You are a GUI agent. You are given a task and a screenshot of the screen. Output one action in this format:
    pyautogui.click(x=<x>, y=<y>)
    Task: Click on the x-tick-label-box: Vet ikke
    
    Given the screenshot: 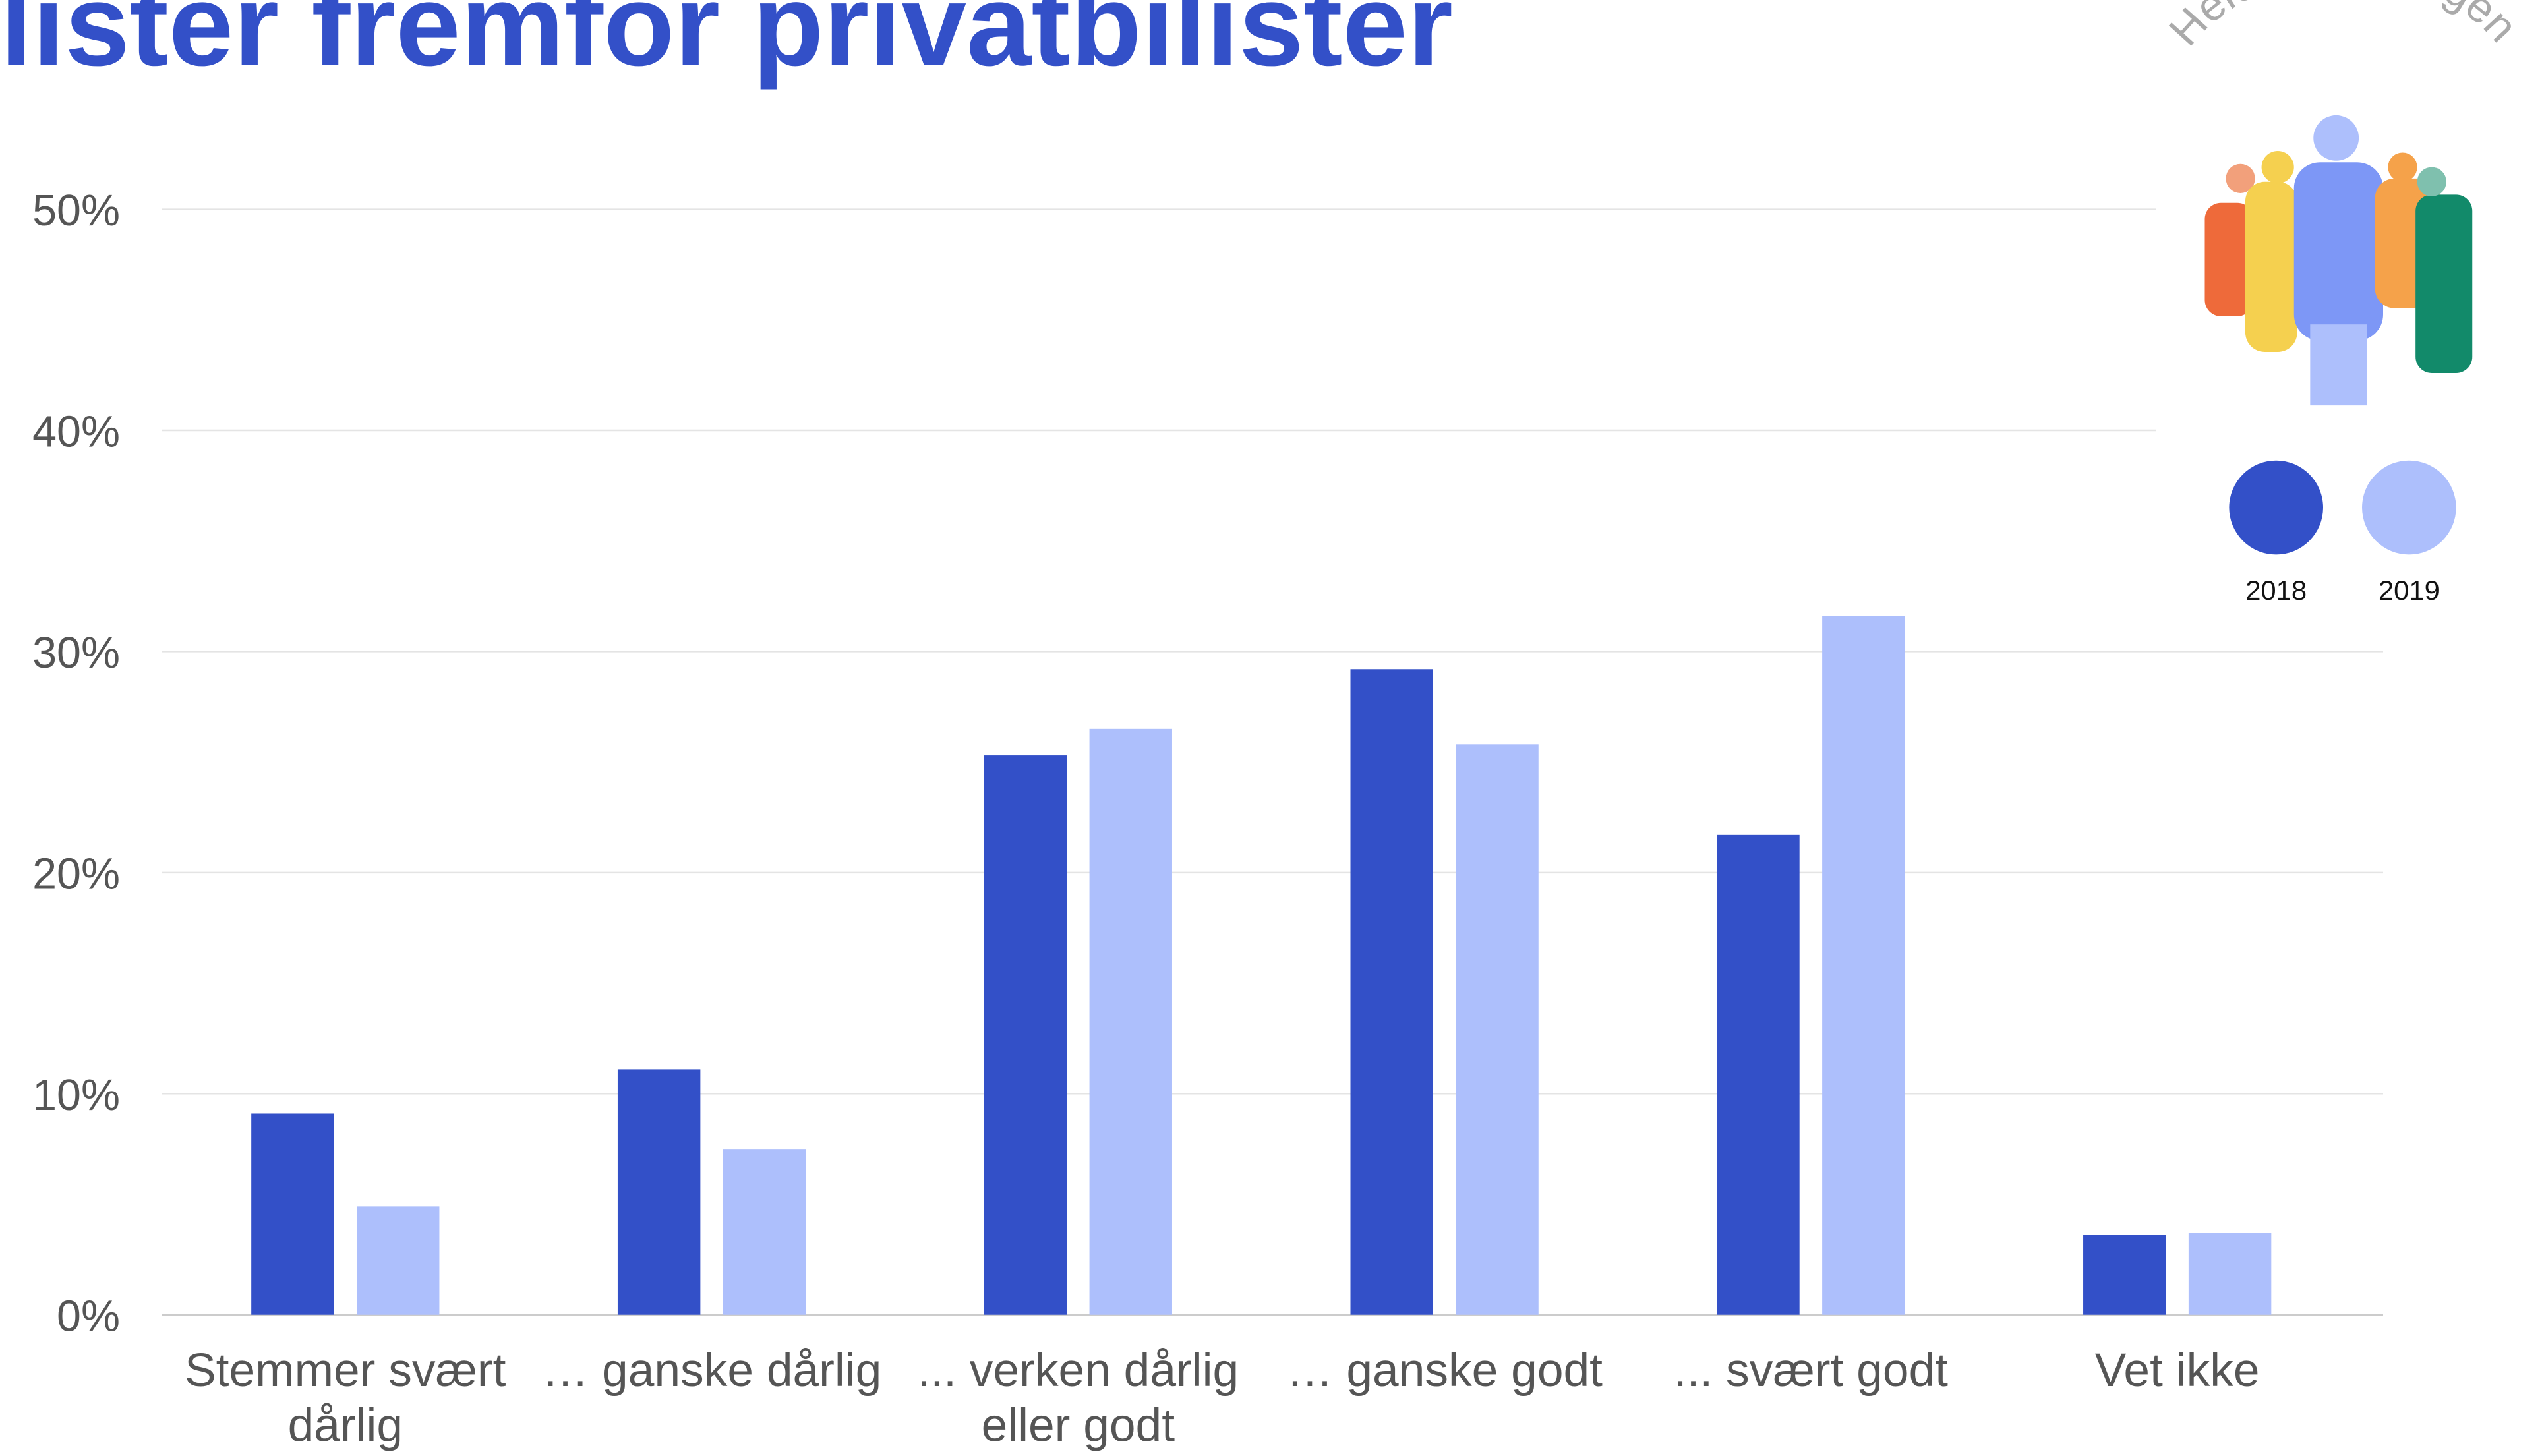 What is the action you would take?
    pyautogui.click(x=2177, y=1371)
    